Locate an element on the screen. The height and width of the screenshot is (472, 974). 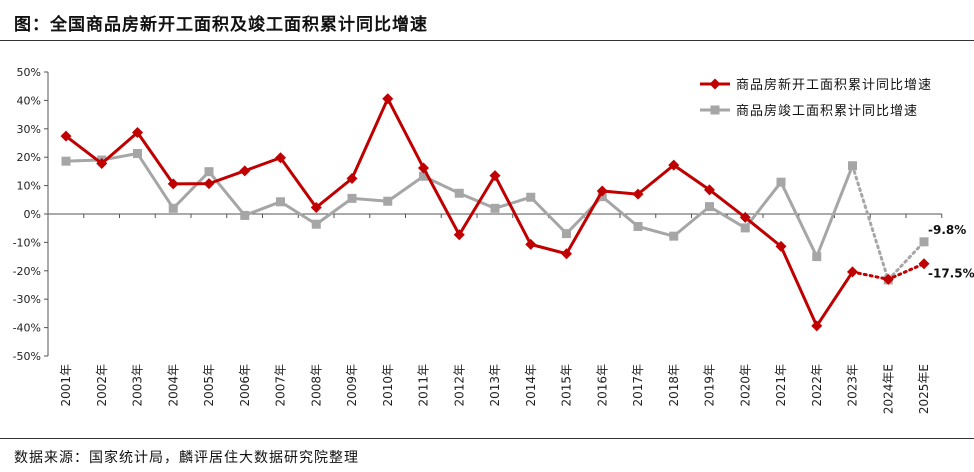
x-tick-label: 2023年 is located at coordinates (853, 385).